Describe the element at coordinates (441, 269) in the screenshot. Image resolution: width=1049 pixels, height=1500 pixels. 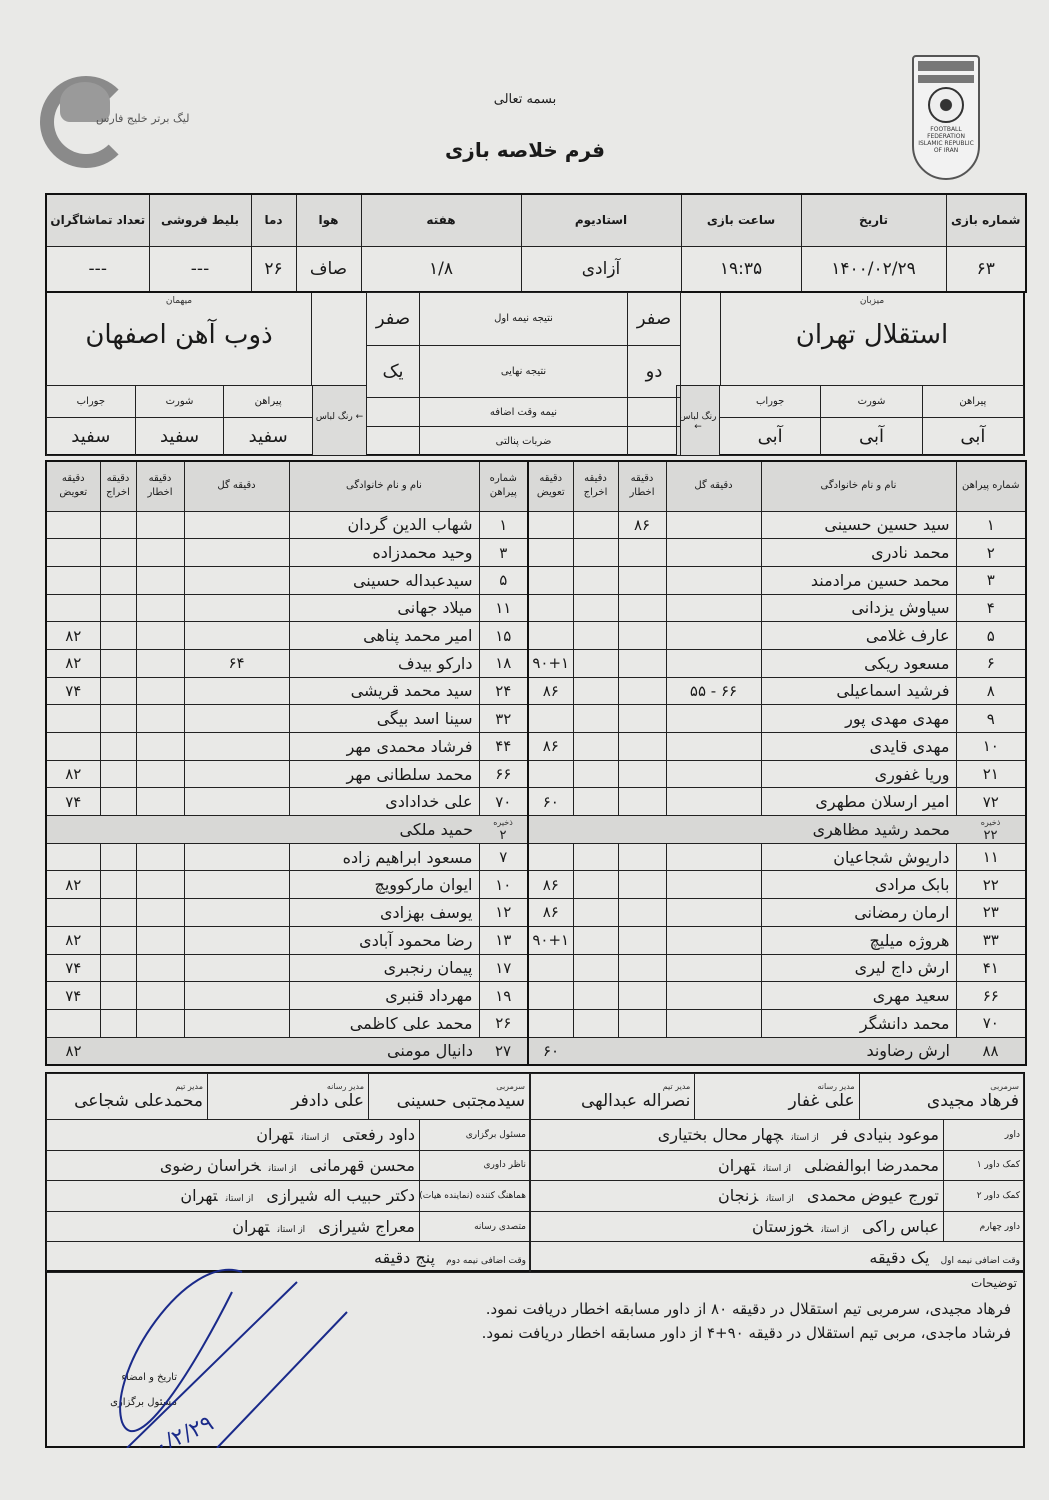
I see `match-info-value: ۱/۸` at that location.